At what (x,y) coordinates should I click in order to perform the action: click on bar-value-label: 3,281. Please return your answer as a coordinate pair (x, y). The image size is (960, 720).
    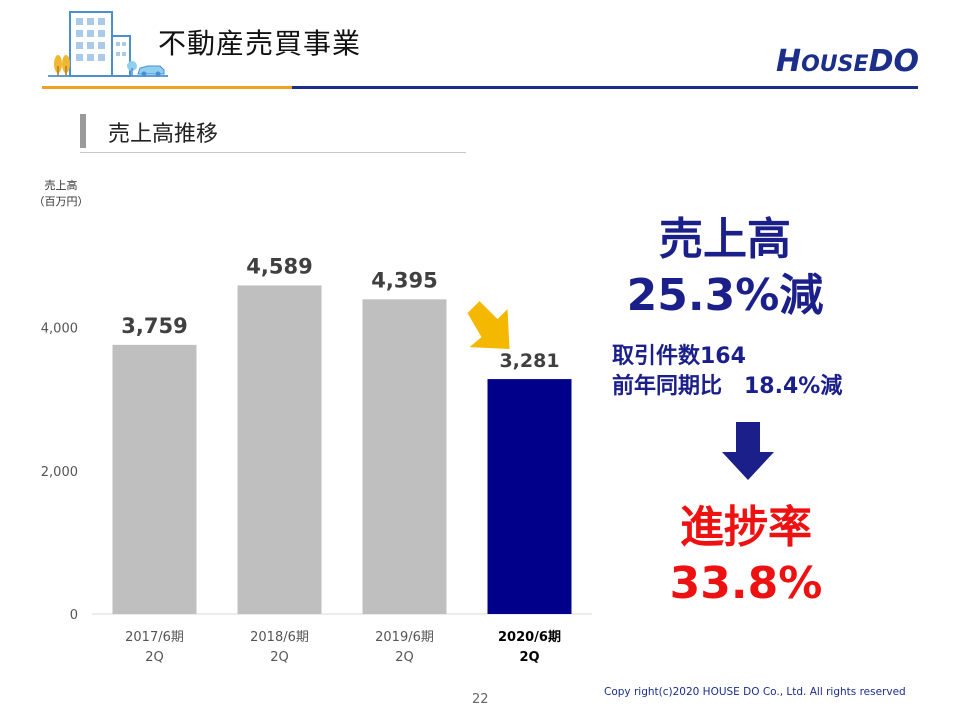
    Looking at the image, I should click on (529, 361).